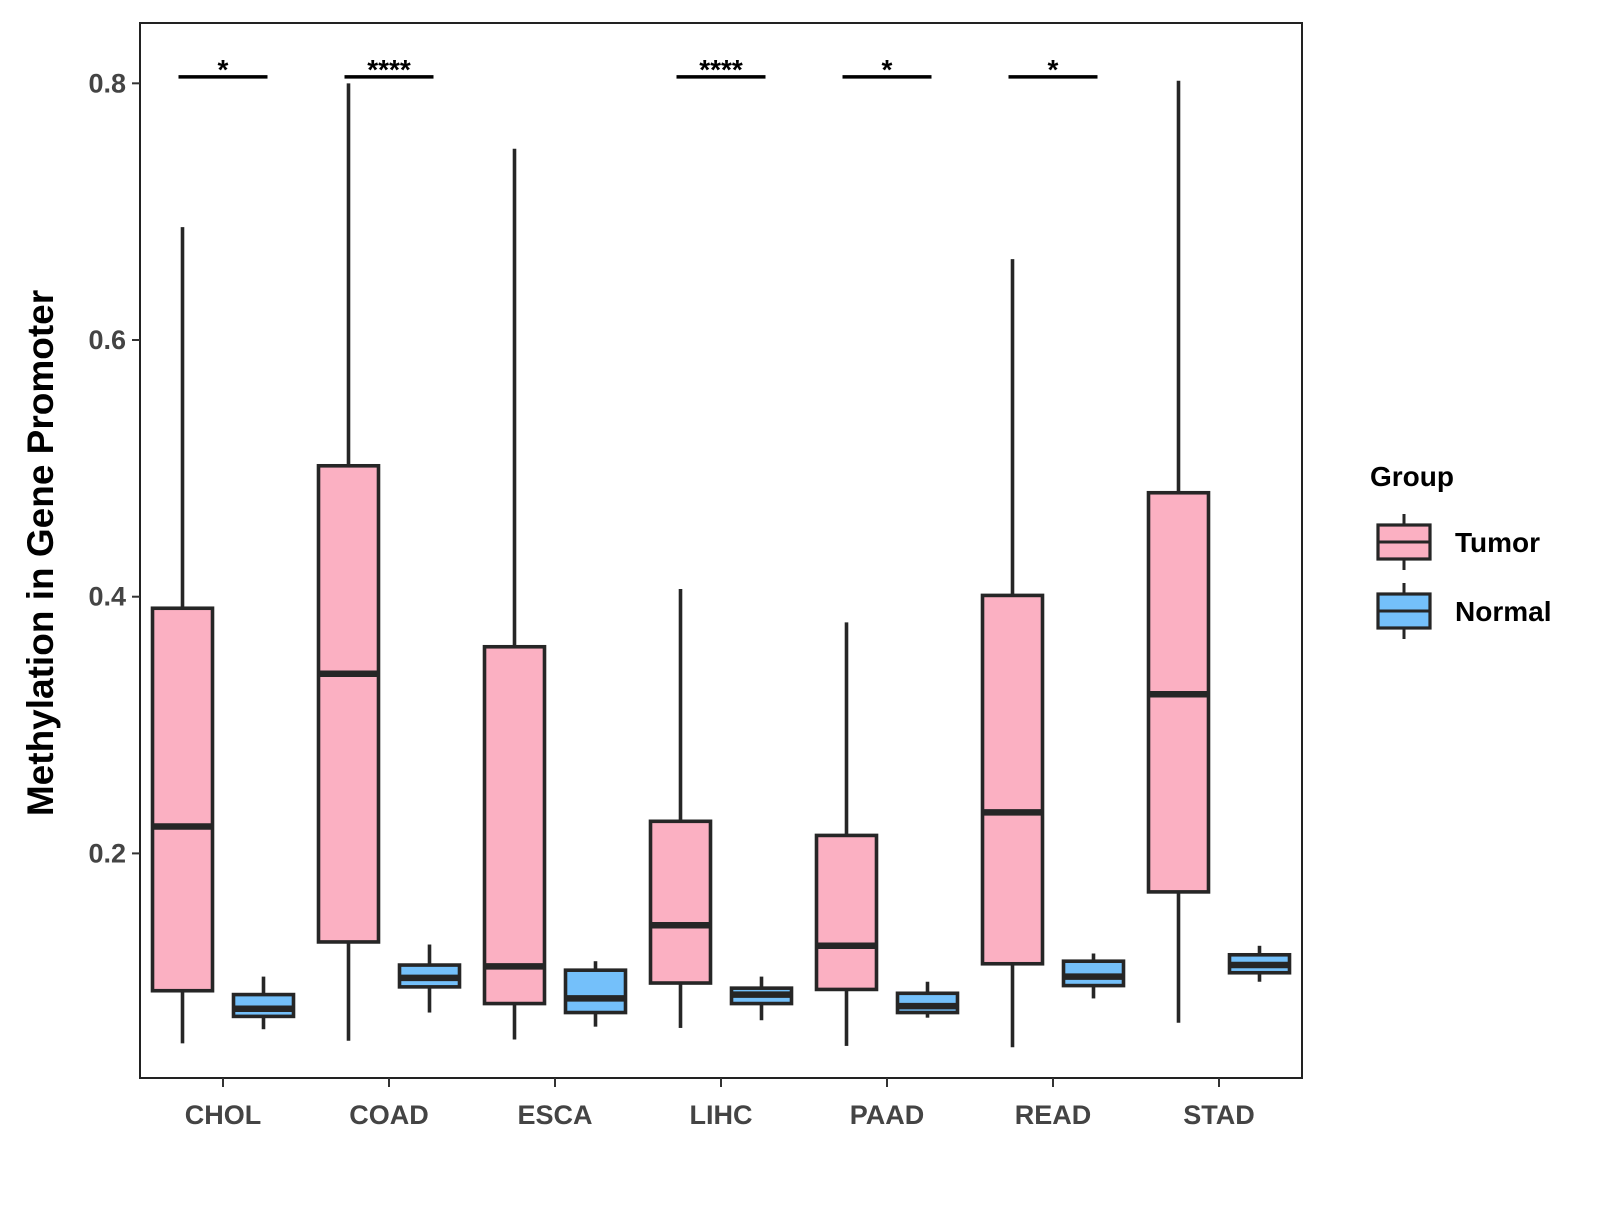 This screenshot has width=1600, height=1205. What do you see at coordinates (107, 340) in the screenshot?
I see `y-tick-label: 0.6` at bounding box center [107, 340].